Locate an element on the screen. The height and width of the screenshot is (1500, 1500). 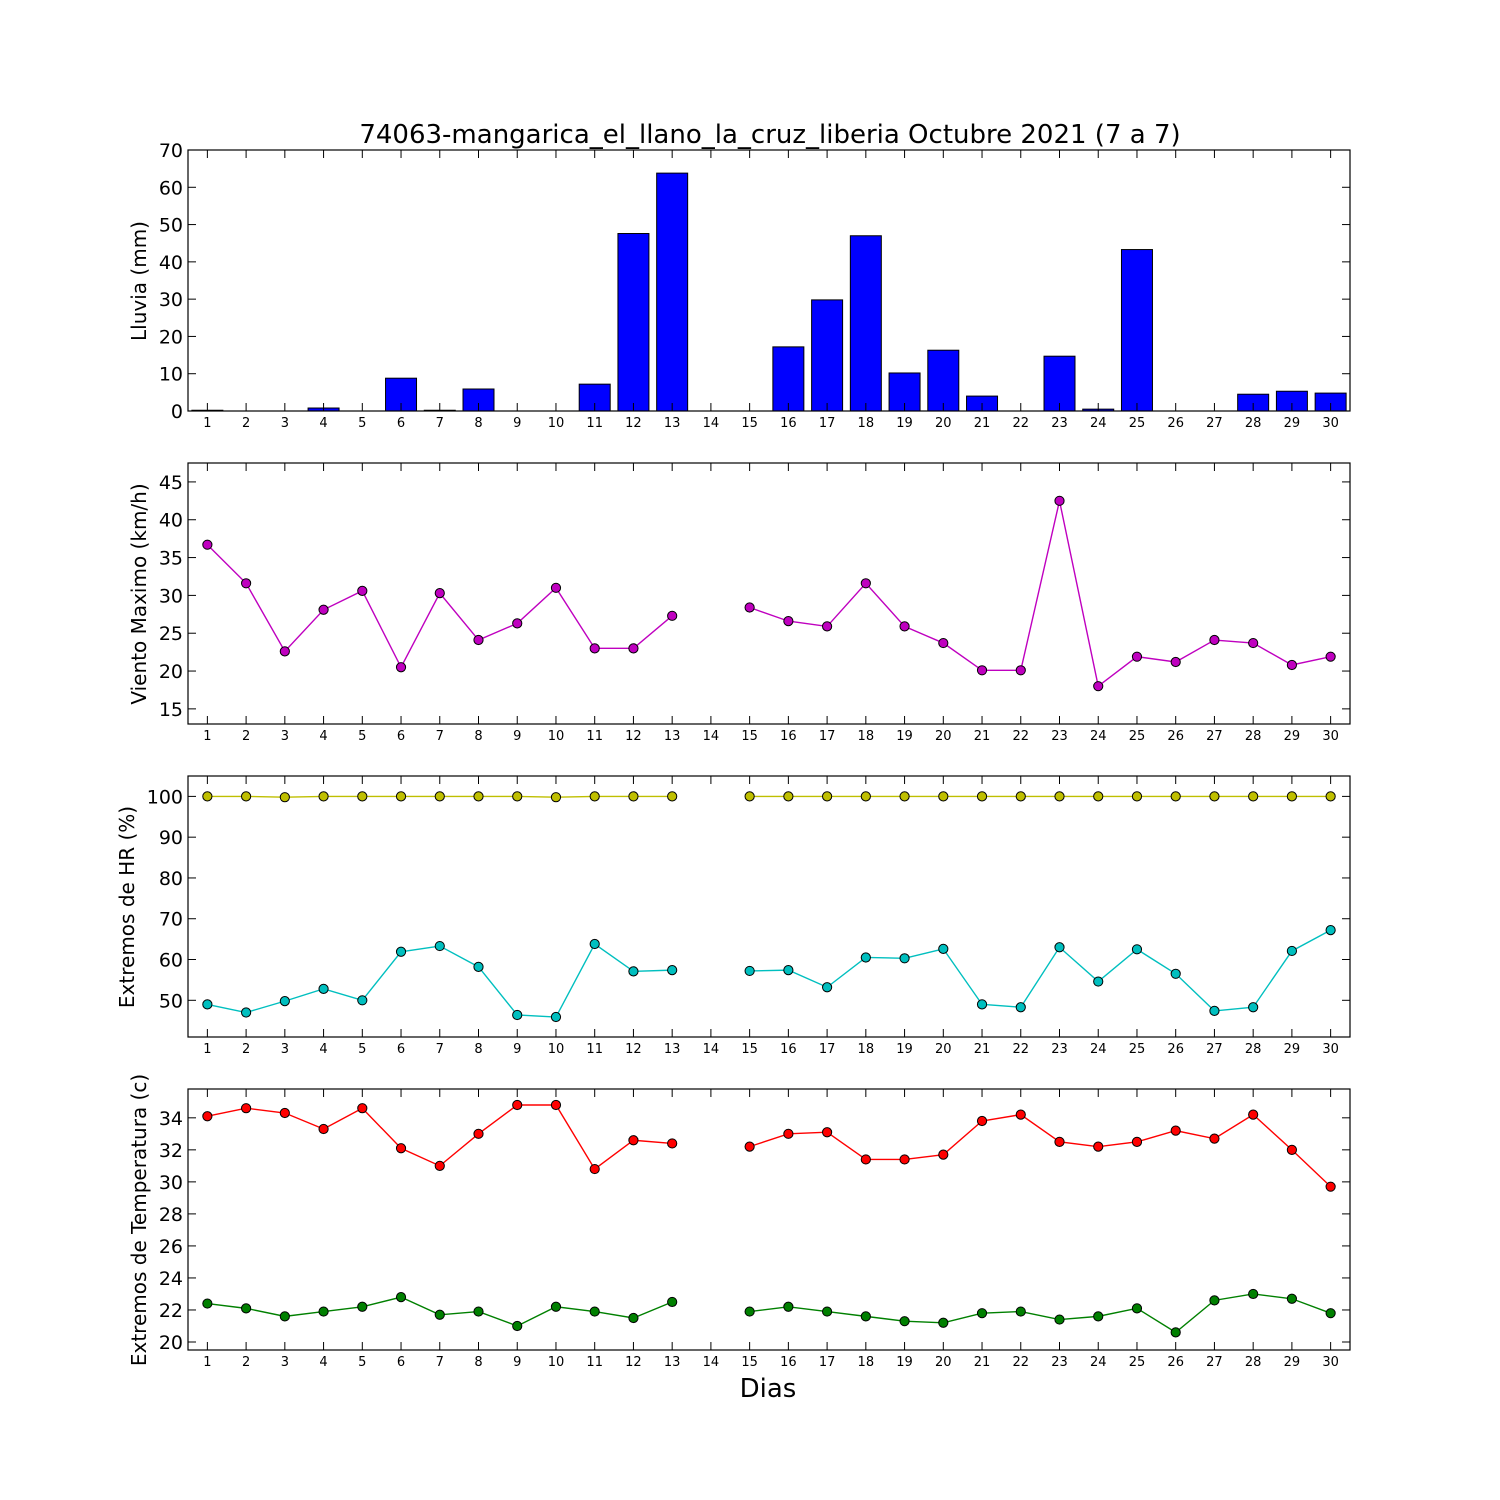
temperature-xtick-label-17: 17 is located at coordinates (827, 1362).